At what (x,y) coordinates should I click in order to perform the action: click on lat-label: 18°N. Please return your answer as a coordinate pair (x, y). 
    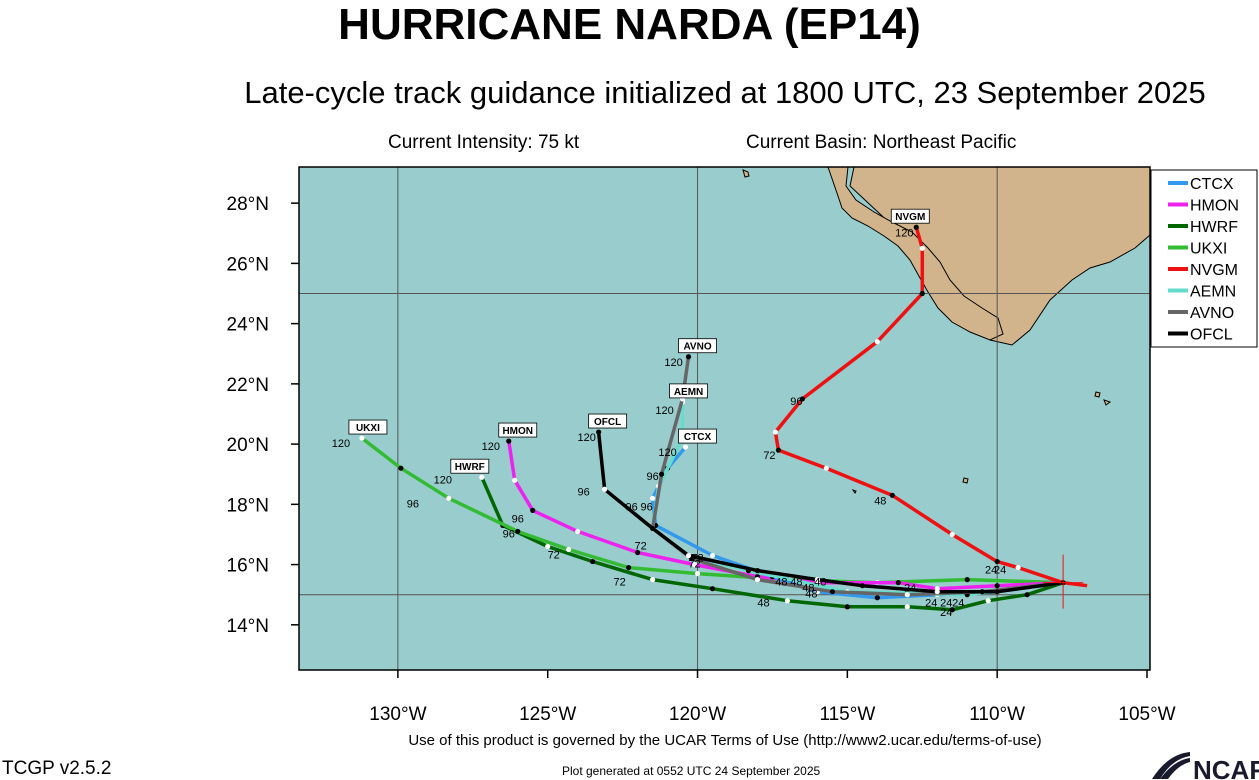
    Looking at the image, I should click on (248, 505).